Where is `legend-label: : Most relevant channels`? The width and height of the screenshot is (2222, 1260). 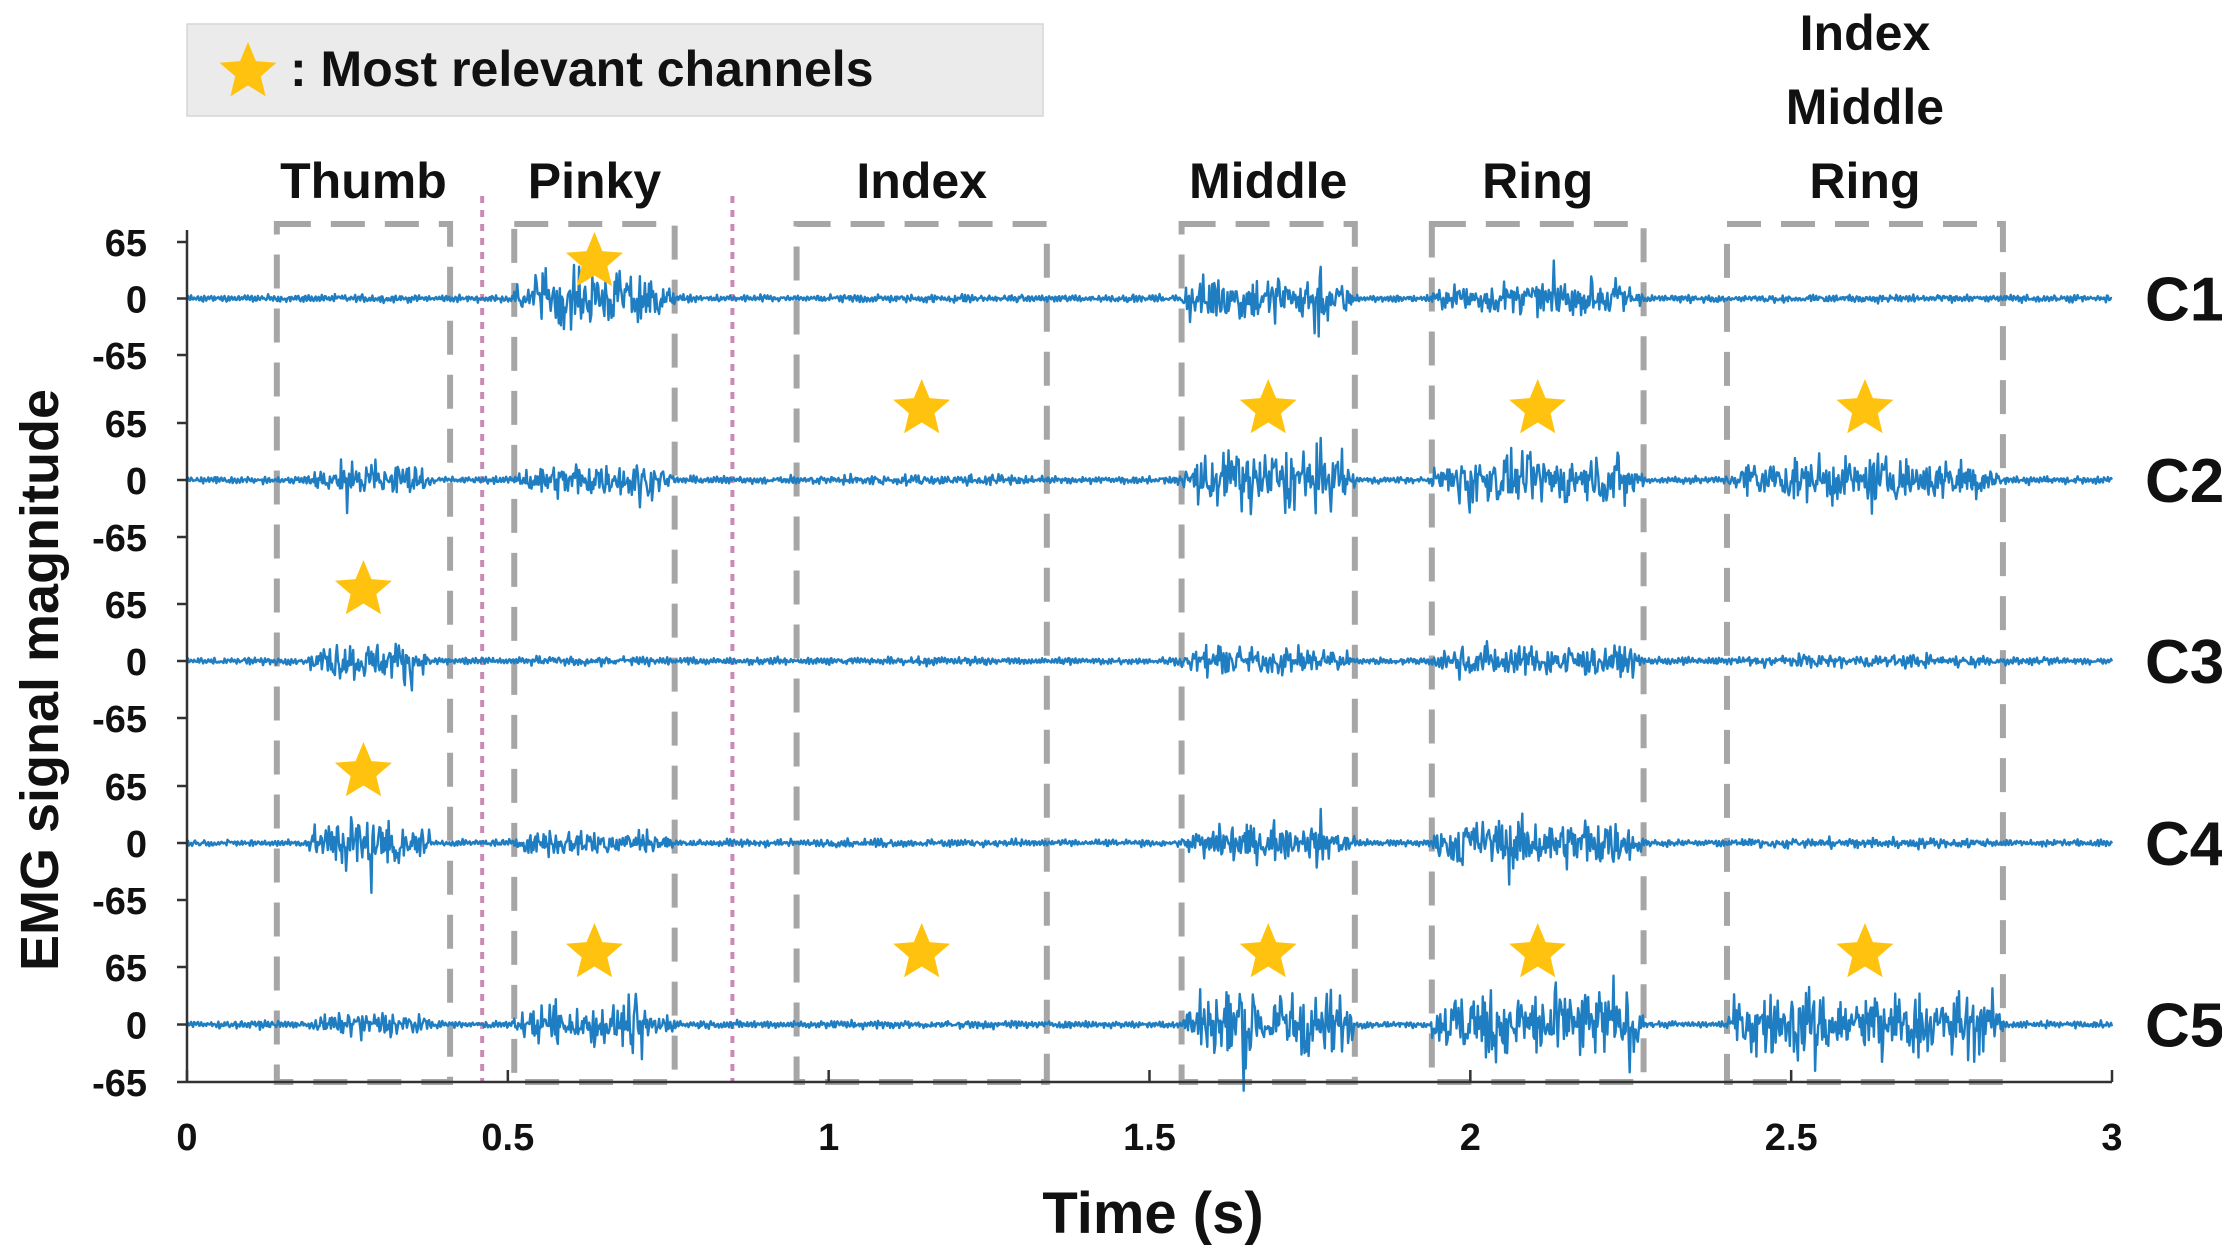 legend-label: : Most relevant channels is located at coordinates (582, 69).